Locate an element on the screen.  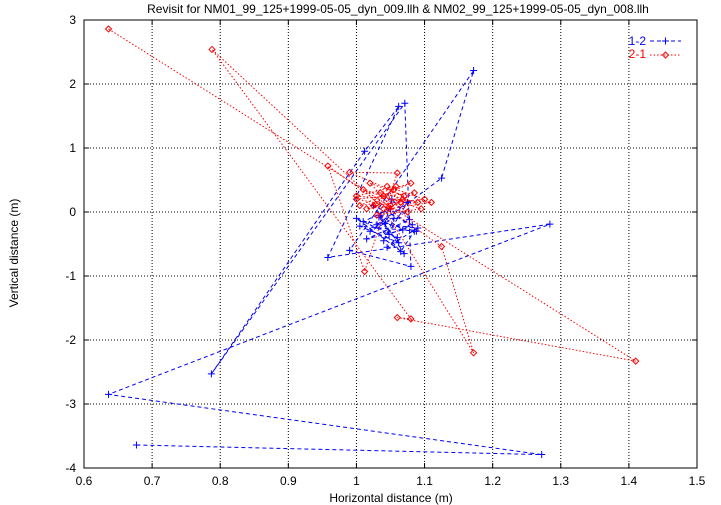
x-tick-label: 1.3 is located at coordinates (560, 481).